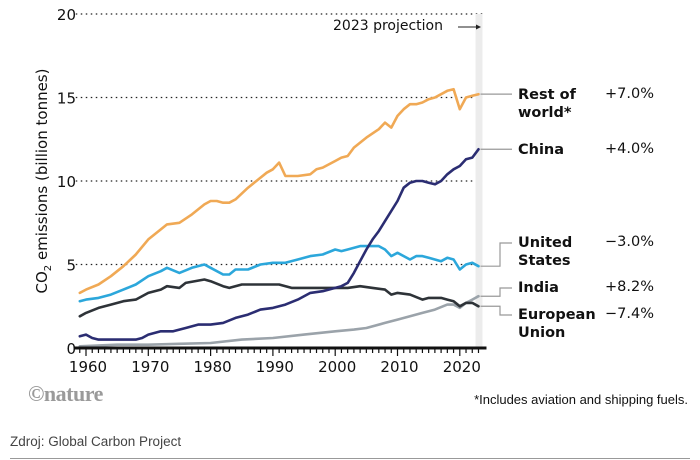 The width and height of the screenshot is (700, 460). What do you see at coordinates (544, 261) in the screenshot?
I see `legend-label-line: States` at bounding box center [544, 261].